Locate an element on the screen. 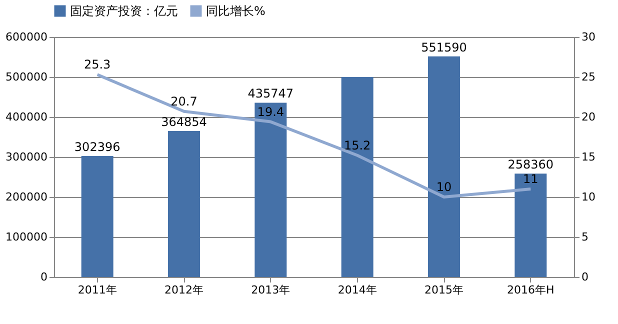  data-label: 25.3 is located at coordinates (97, 65).